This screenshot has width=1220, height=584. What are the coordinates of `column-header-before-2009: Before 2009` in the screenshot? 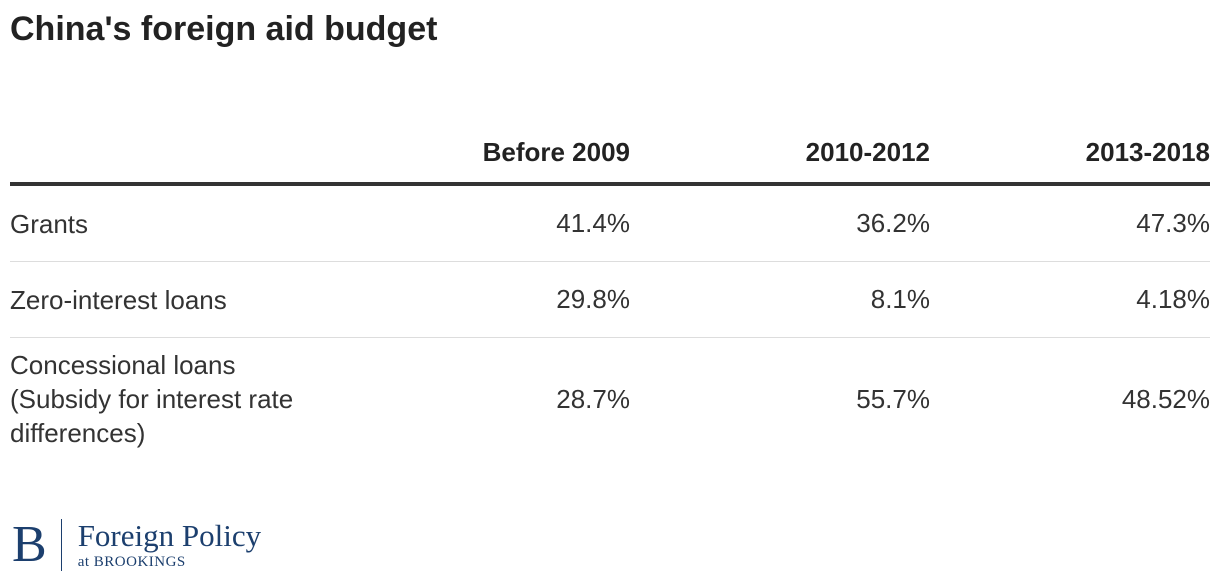 It's located at (480, 153).